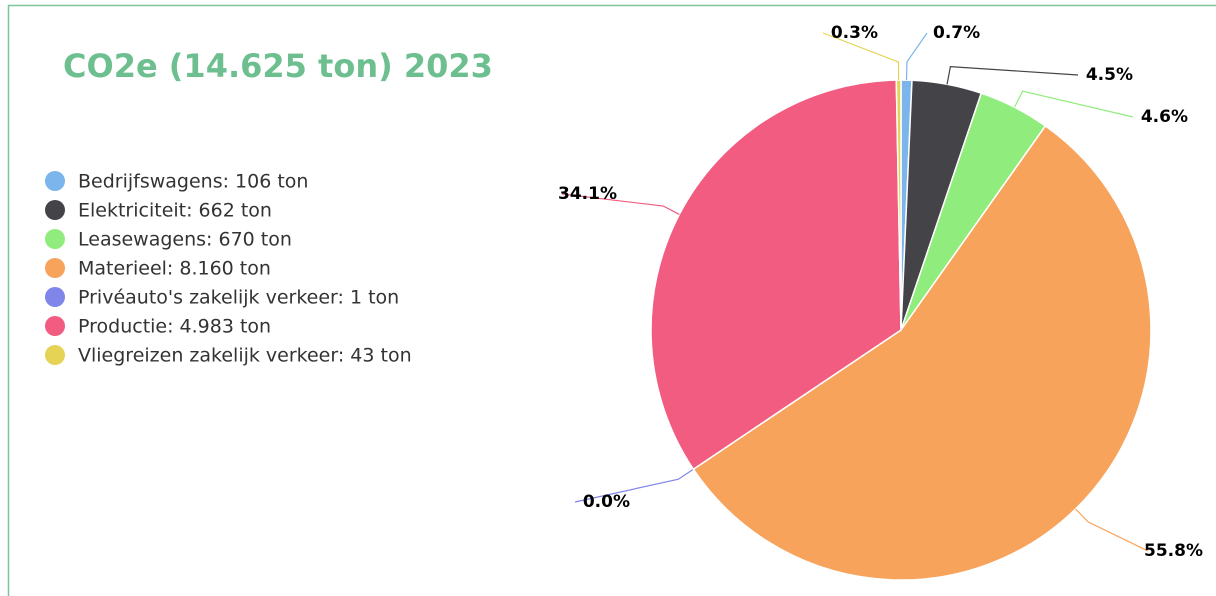 This screenshot has width=1216, height=596. I want to click on legend-label: Leasewagens: 670 ton, so click(185, 240).